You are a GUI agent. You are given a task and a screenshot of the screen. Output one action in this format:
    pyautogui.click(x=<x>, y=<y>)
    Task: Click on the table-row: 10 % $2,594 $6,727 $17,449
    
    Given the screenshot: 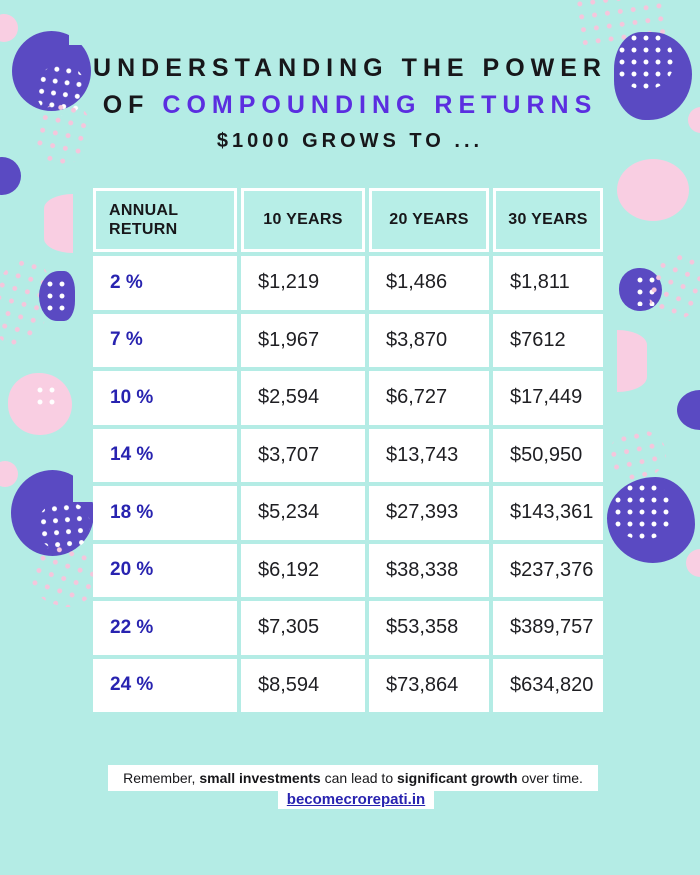 What is the action you would take?
    pyautogui.click(x=348, y=398)
    